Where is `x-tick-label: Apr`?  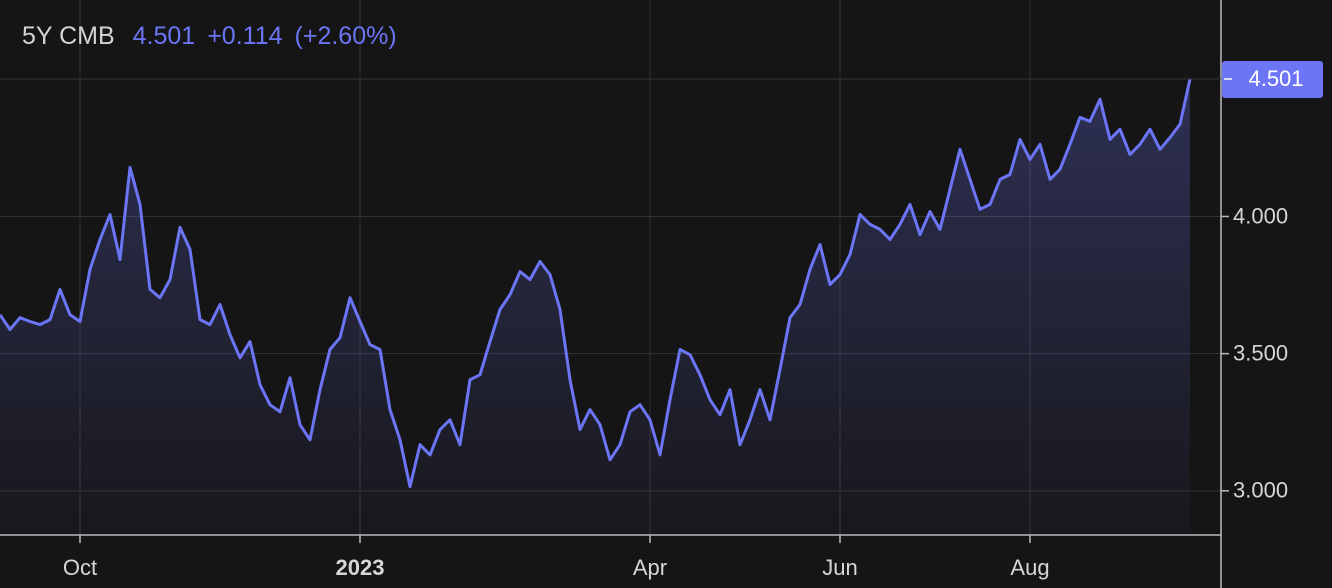 x-tick-label: Apr is located at coordinates (650, 567).